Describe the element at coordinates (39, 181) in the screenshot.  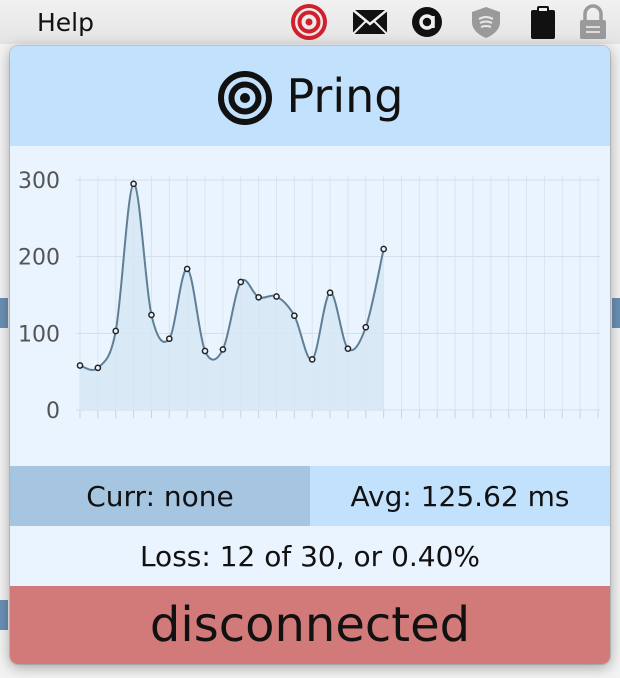
I see `chart-y-tick-label: 300` at that location.